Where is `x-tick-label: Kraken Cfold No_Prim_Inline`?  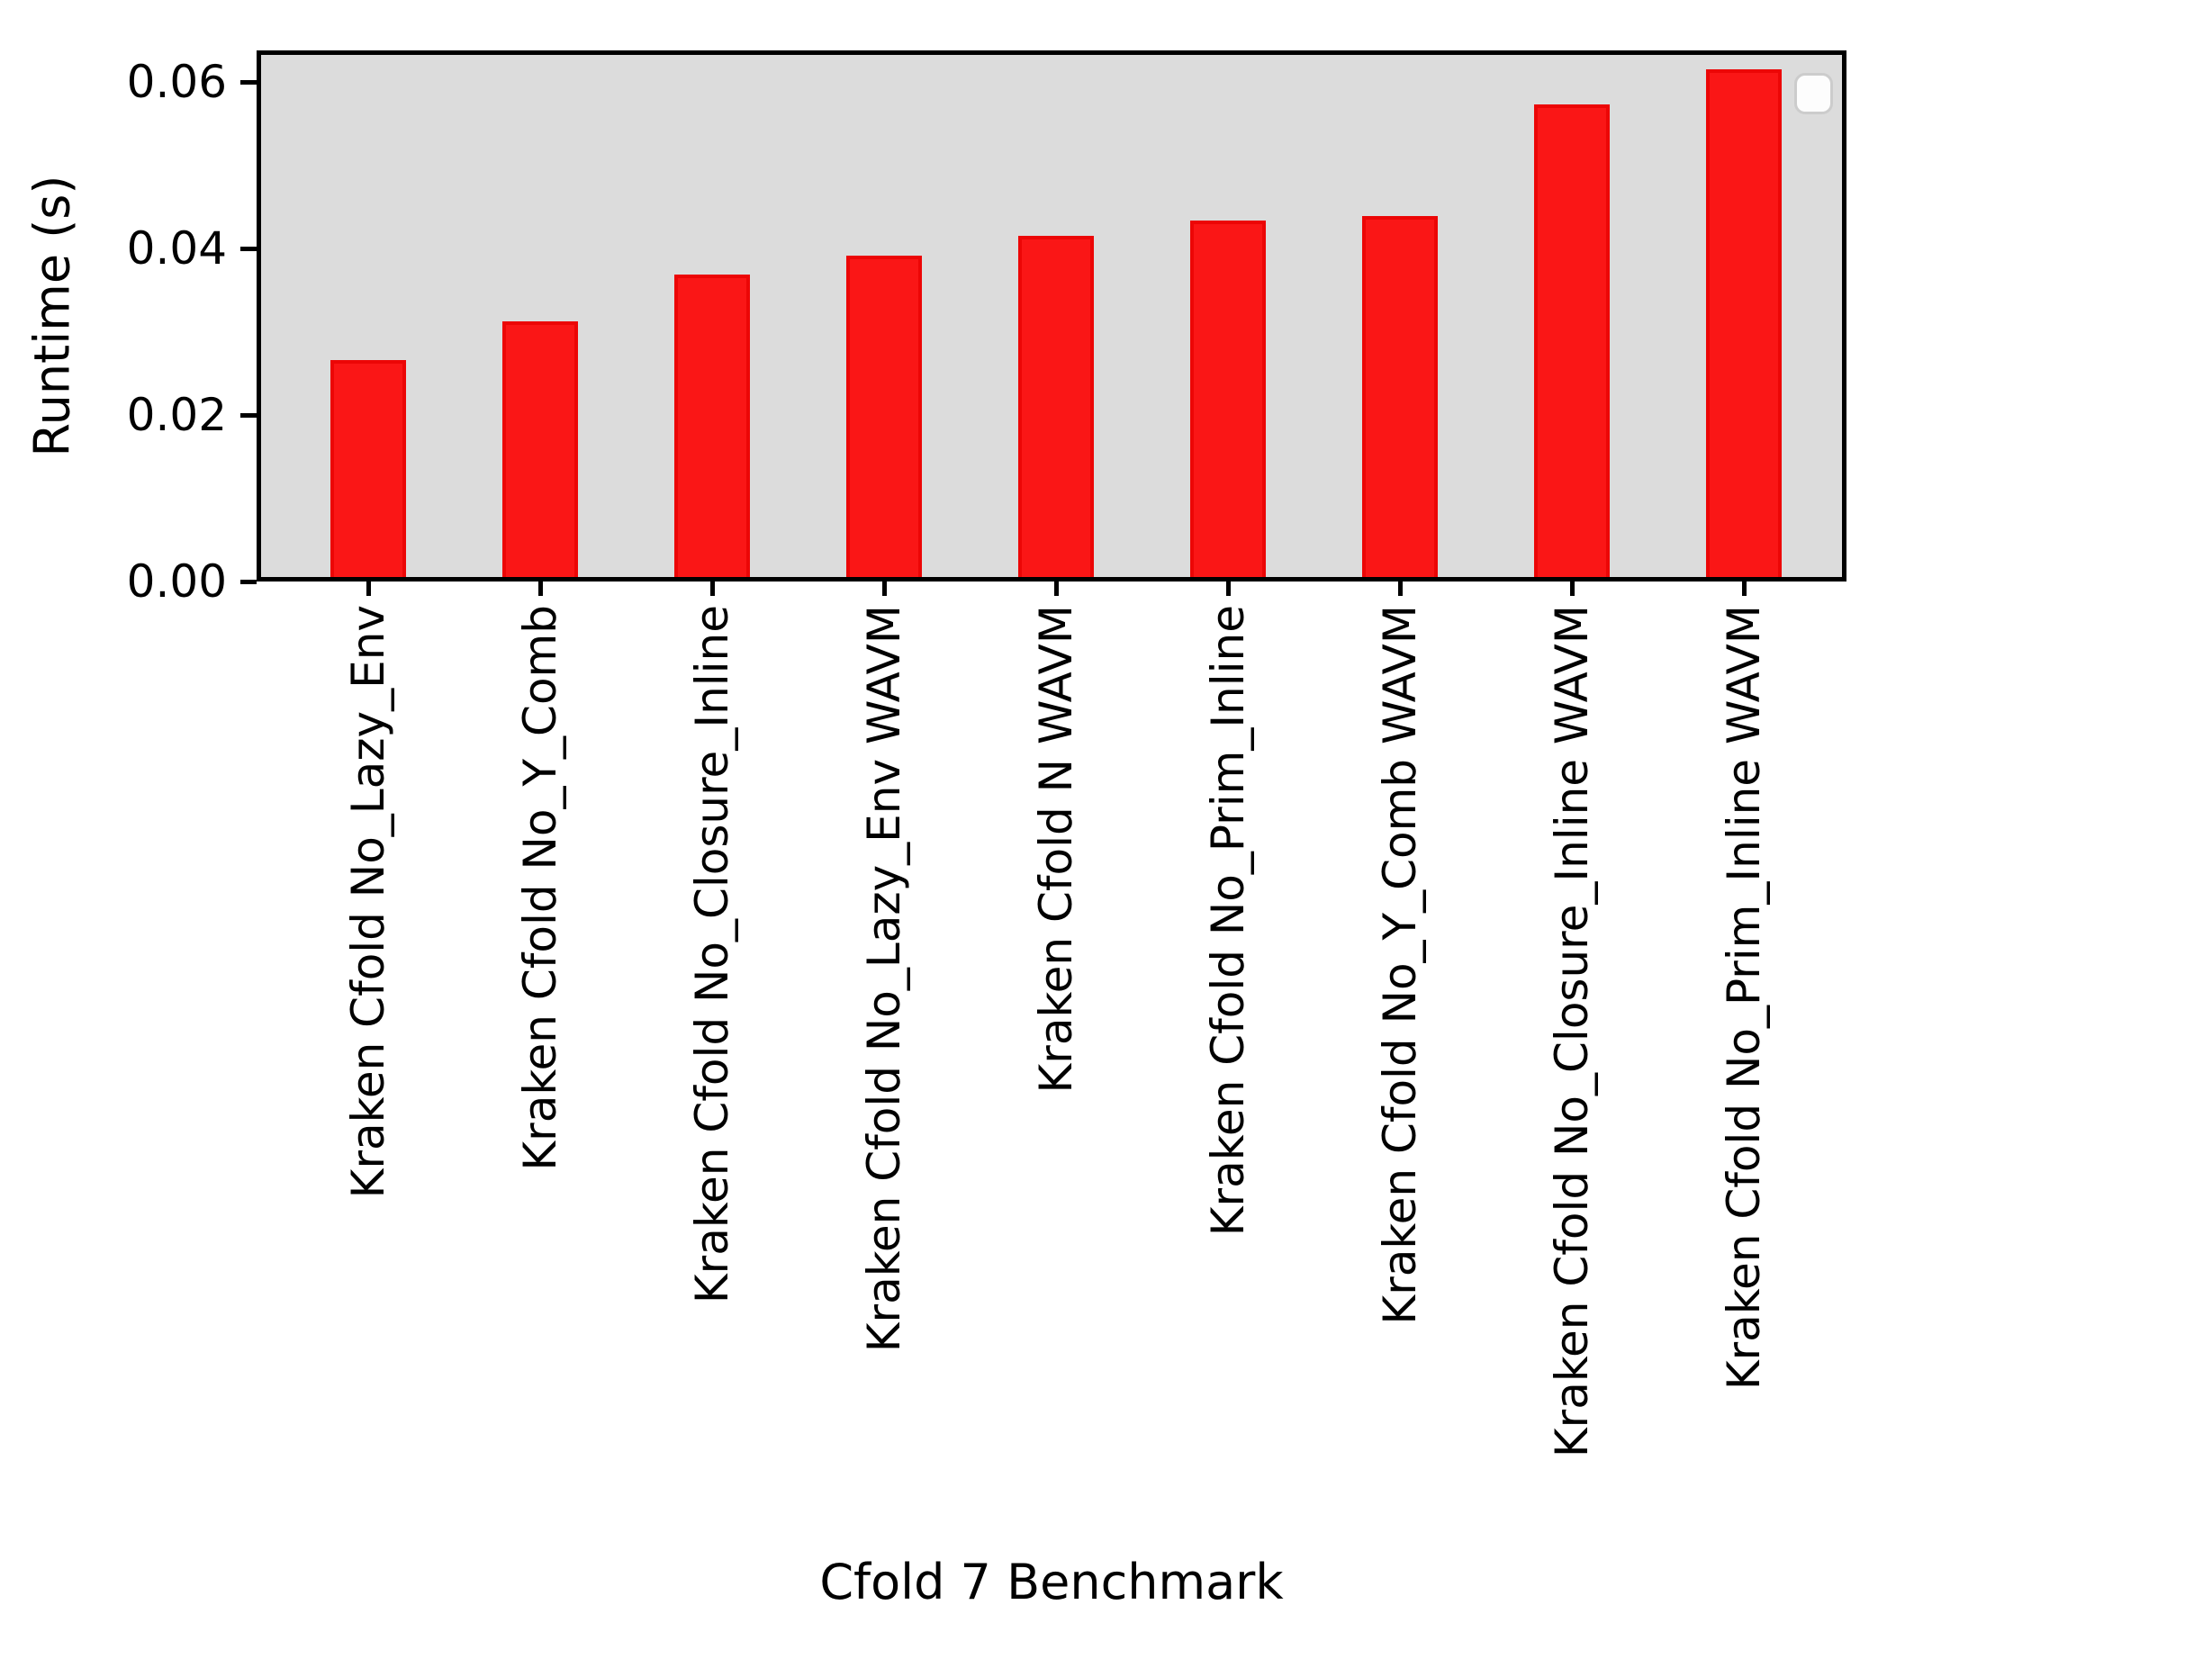
x-tick-label: Kraken Cfold No_Prim_Inline is located at coordinates (1228, 921).